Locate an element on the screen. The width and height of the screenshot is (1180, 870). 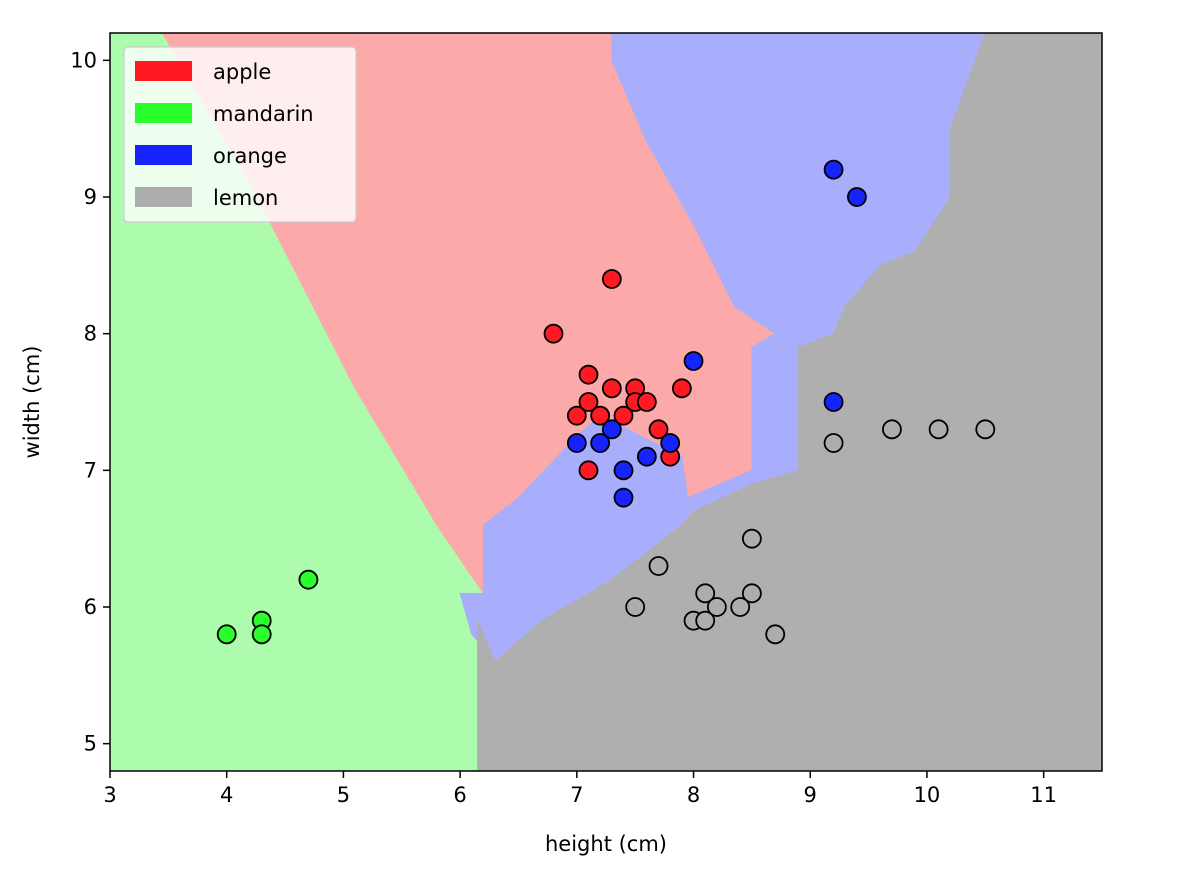
y-tick-label: 6 is located at coordinates (90, 607).